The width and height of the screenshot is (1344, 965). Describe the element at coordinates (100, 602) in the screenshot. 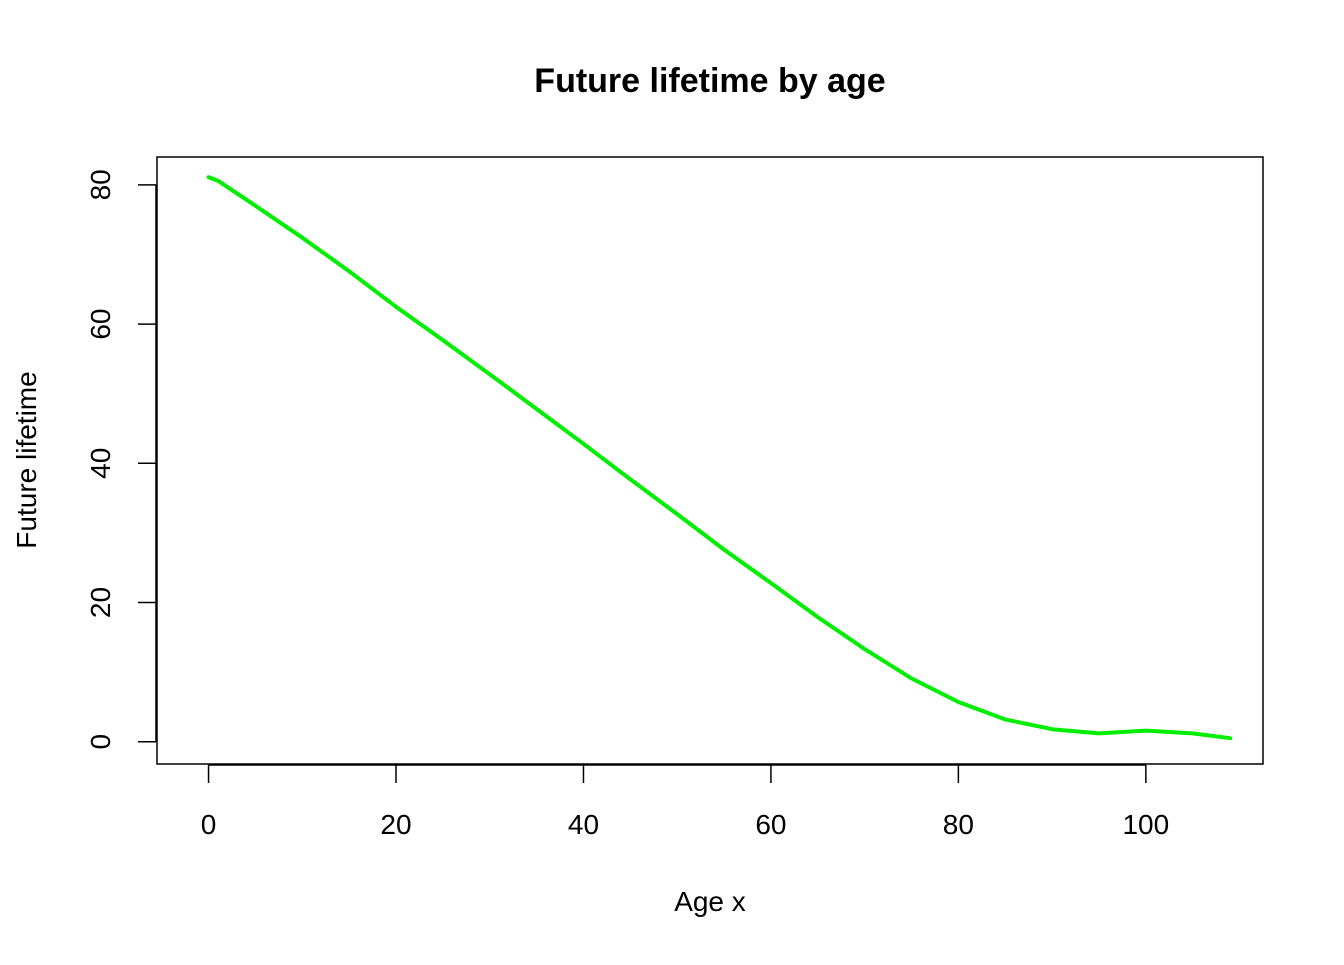

I see `y-tick-label: 20` at that location.